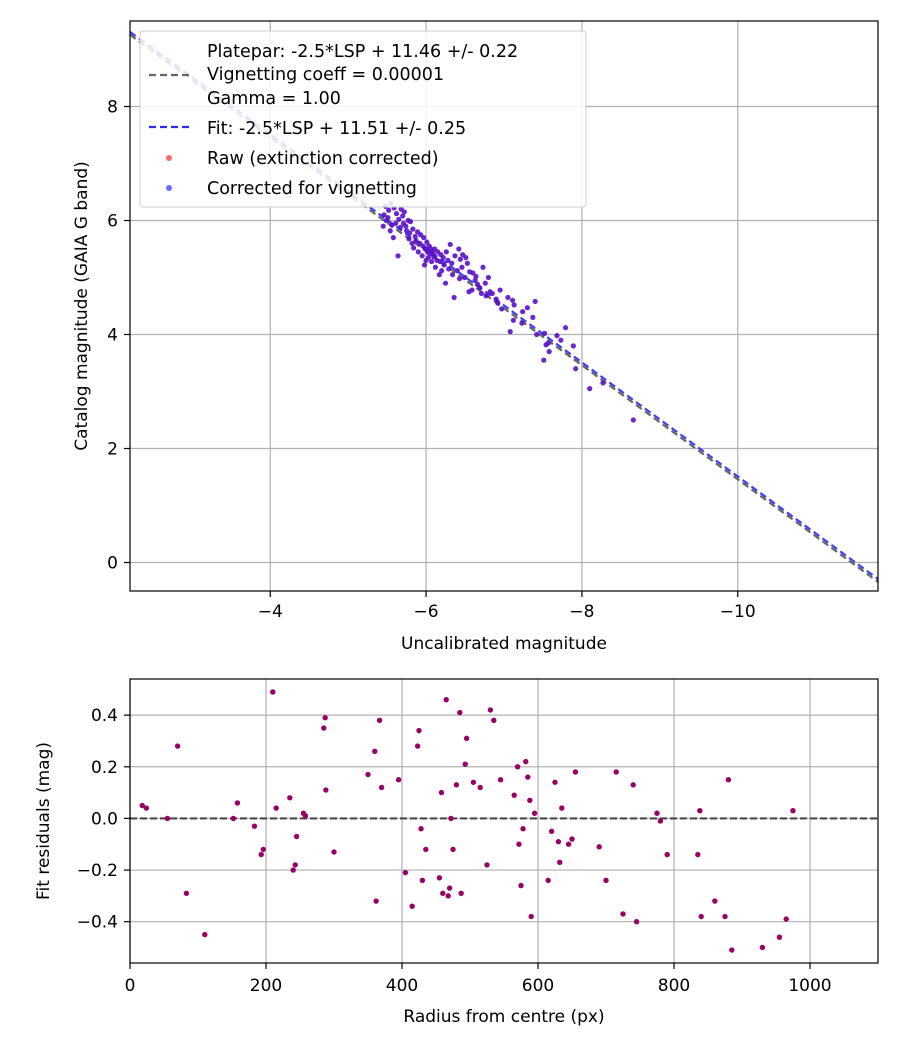 This screenshot has height=1050, width=900. What do you see at coordinates (130, 986) in the screenshot?
I see `bottom-x-tick-label: 0` at bounding box center [130, 986].